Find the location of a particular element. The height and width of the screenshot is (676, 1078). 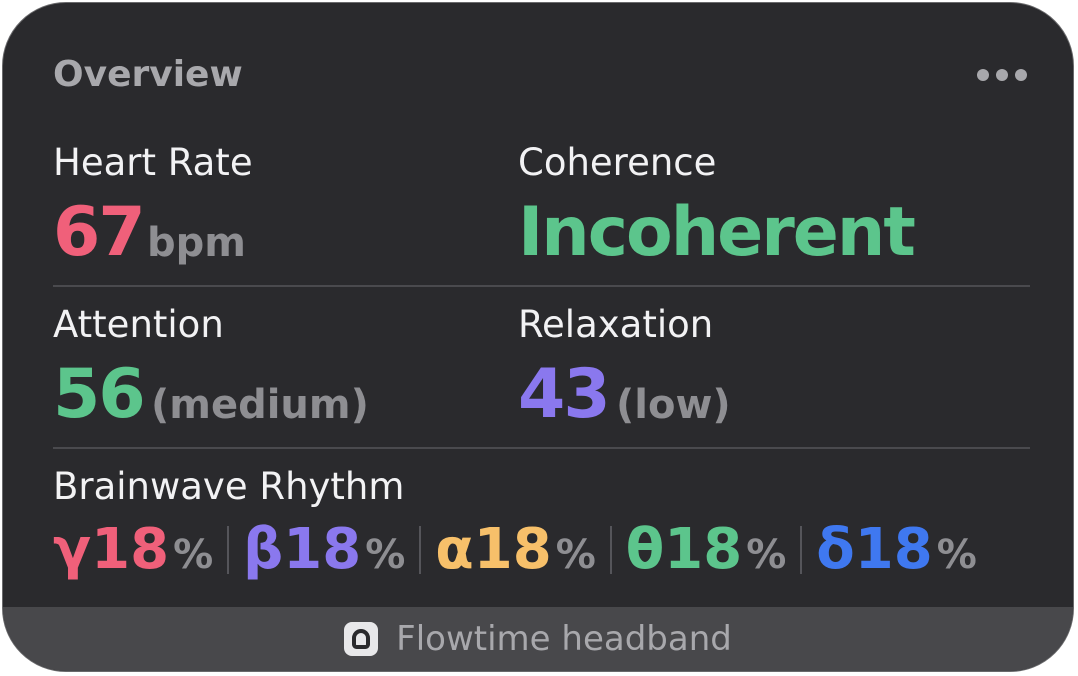

coherence-value: Incoherent is located at coordinates (717, 232).